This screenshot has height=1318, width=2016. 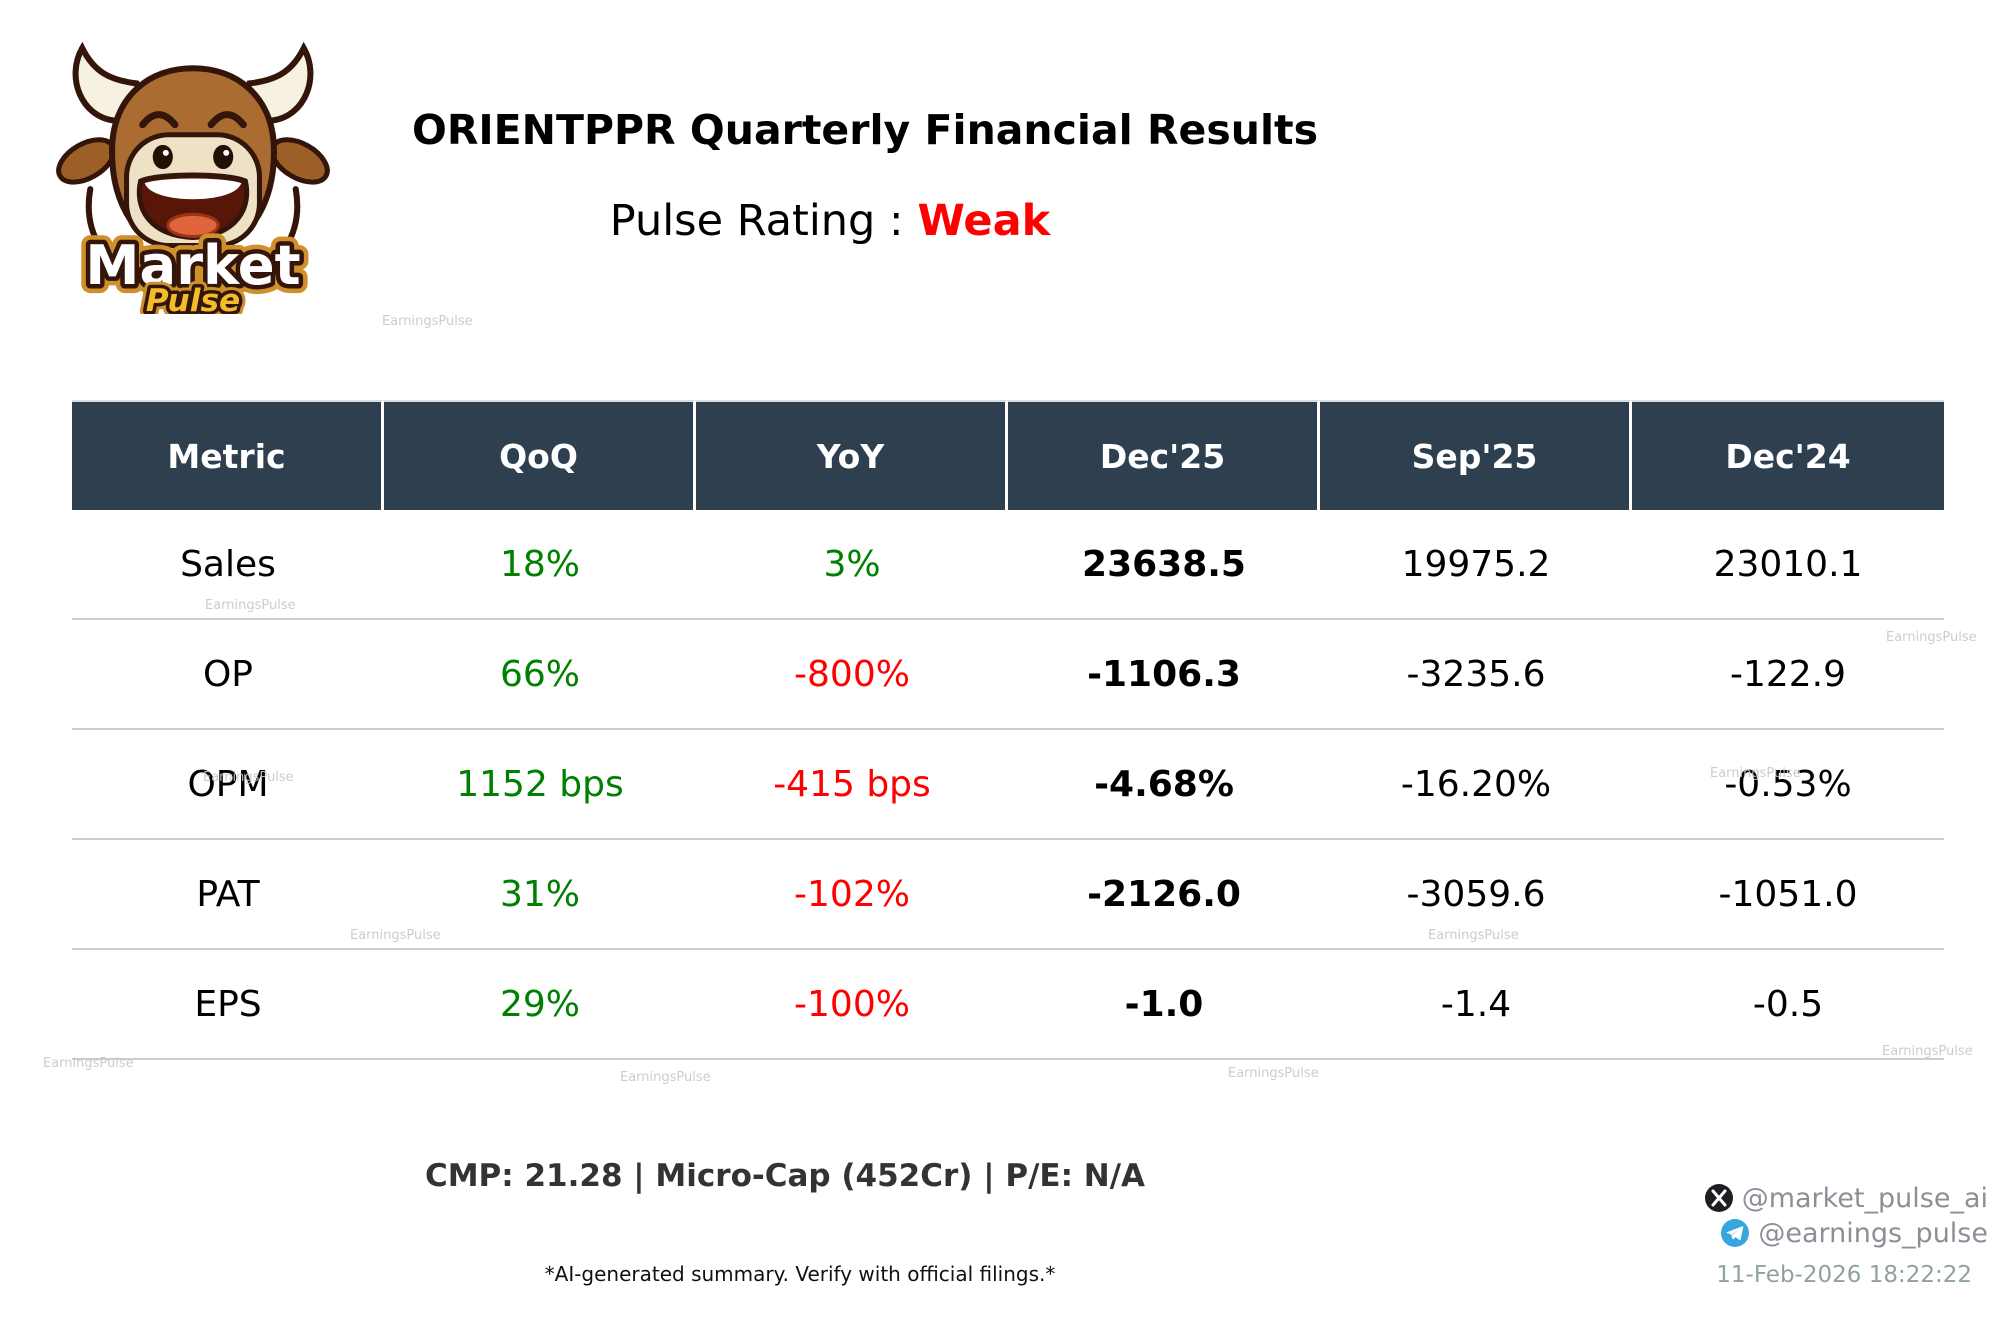 I want to click on bull-eye-right, so click(x=223, y=156).